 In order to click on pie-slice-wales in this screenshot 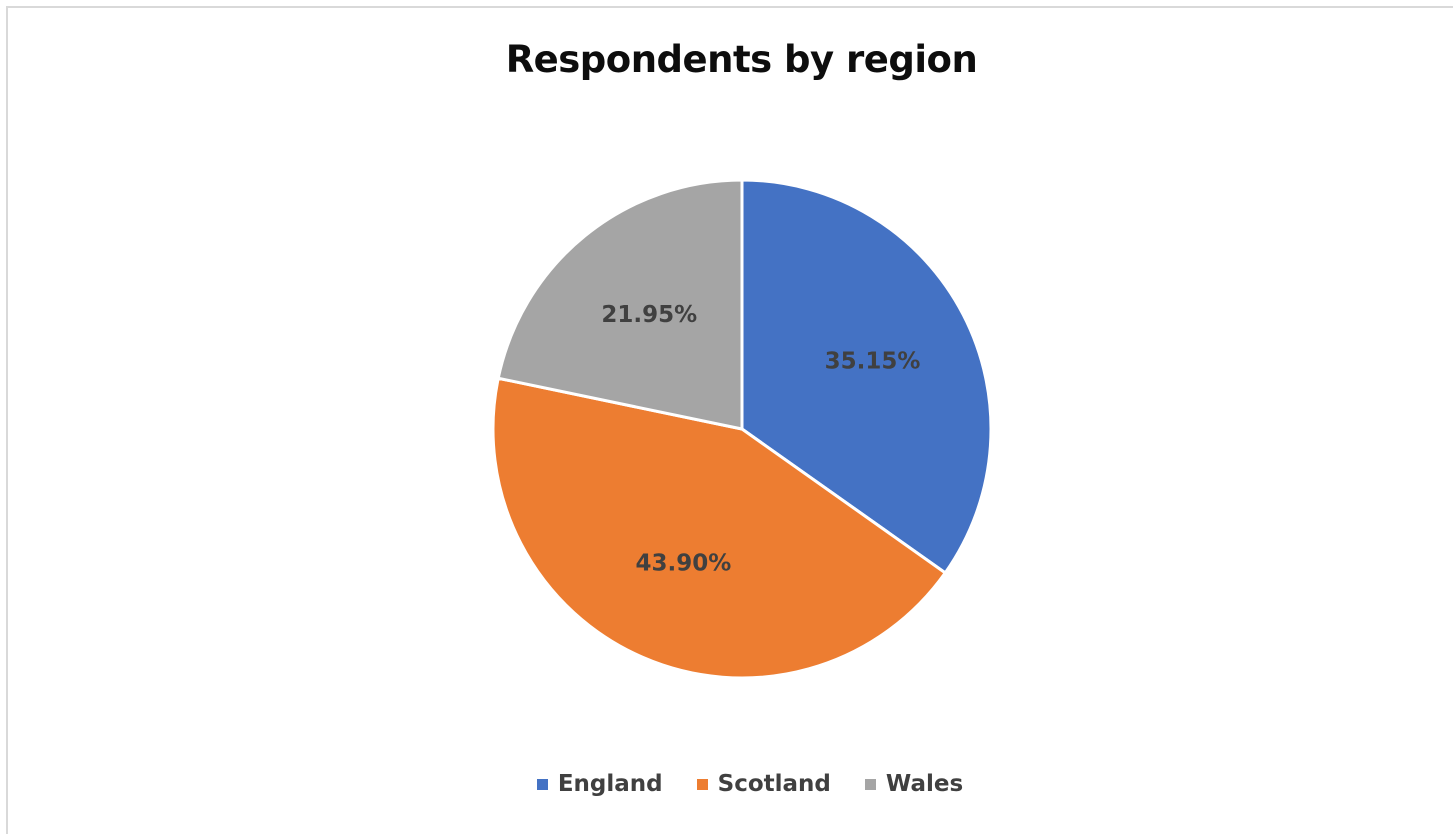, I will do `click(620, 304)`.